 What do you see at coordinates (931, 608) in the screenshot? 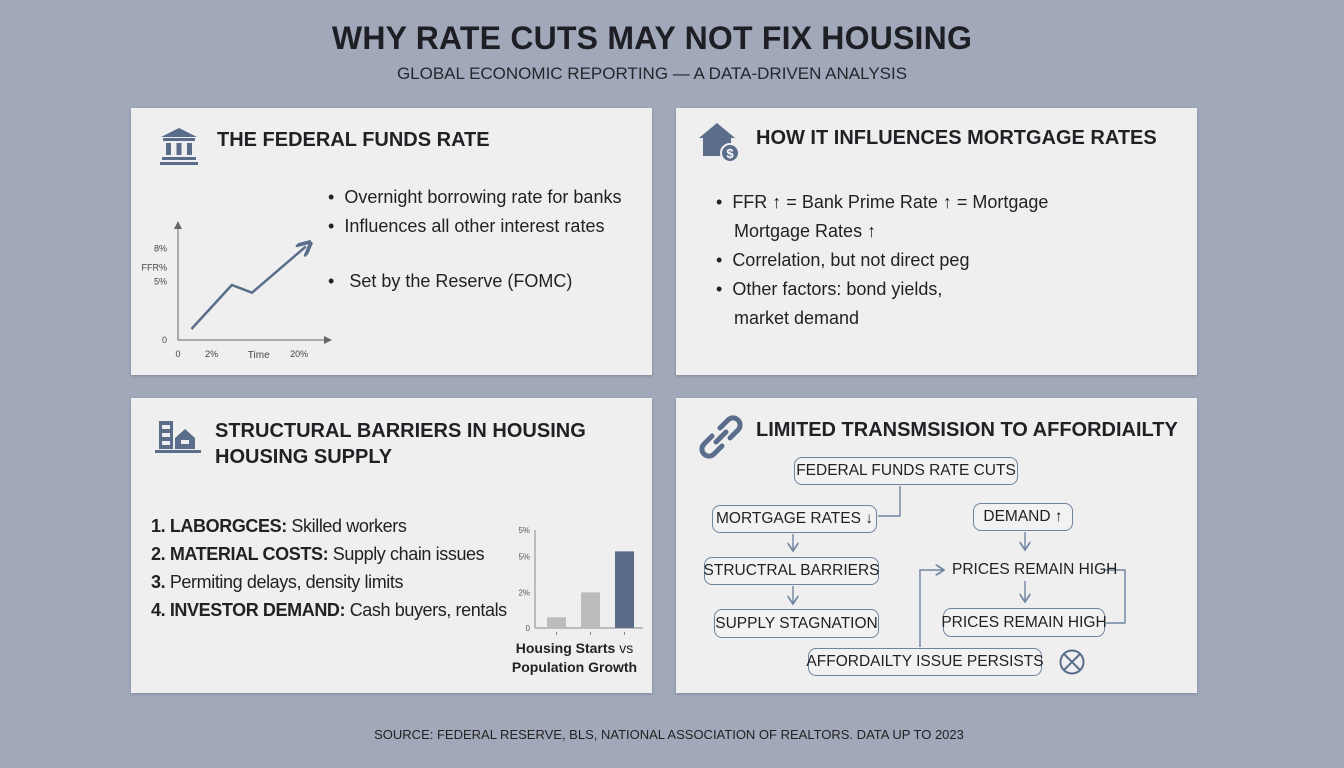
I see `arrow` at bounding box center [931, 608].